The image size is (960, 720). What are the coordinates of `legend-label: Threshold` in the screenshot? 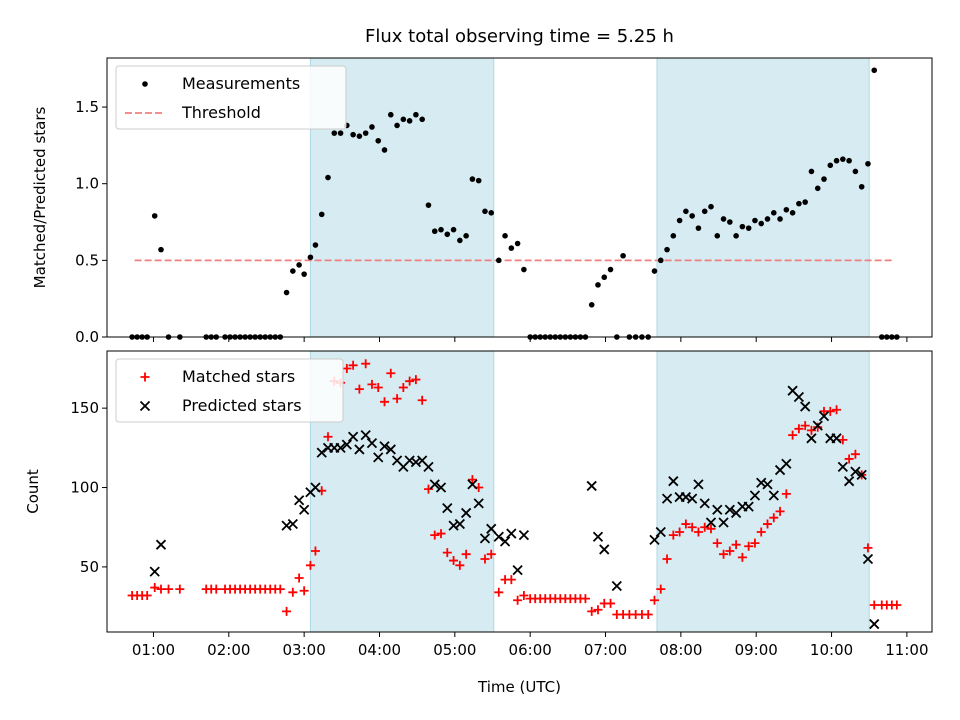 It's located at (221, 112).